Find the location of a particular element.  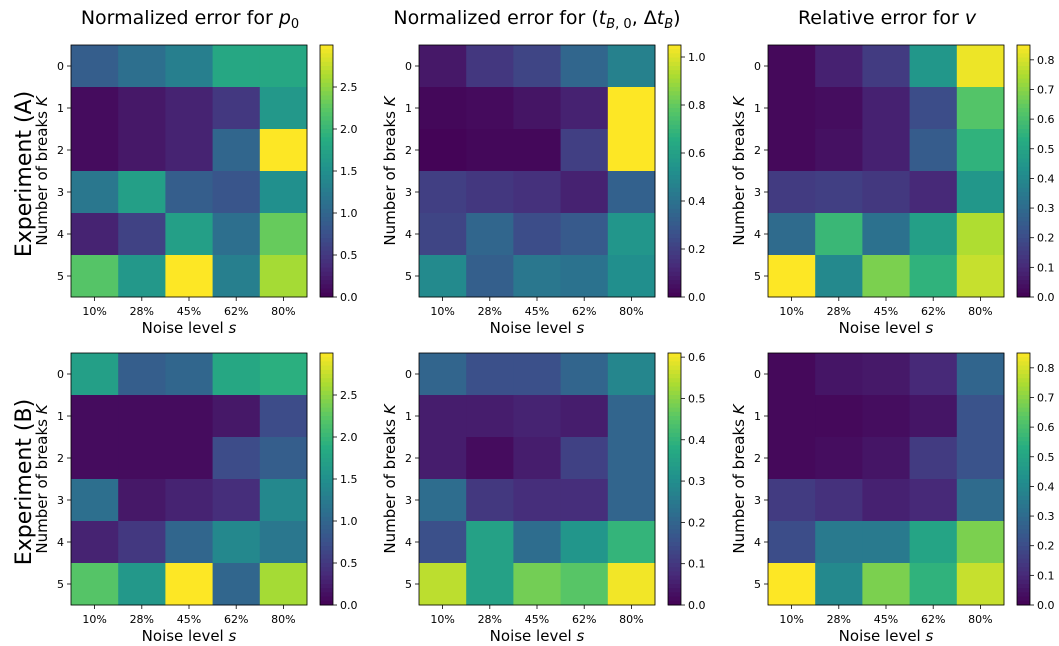

colorbar-tick-label: 0.6 is located at coordinates (1046, 427).